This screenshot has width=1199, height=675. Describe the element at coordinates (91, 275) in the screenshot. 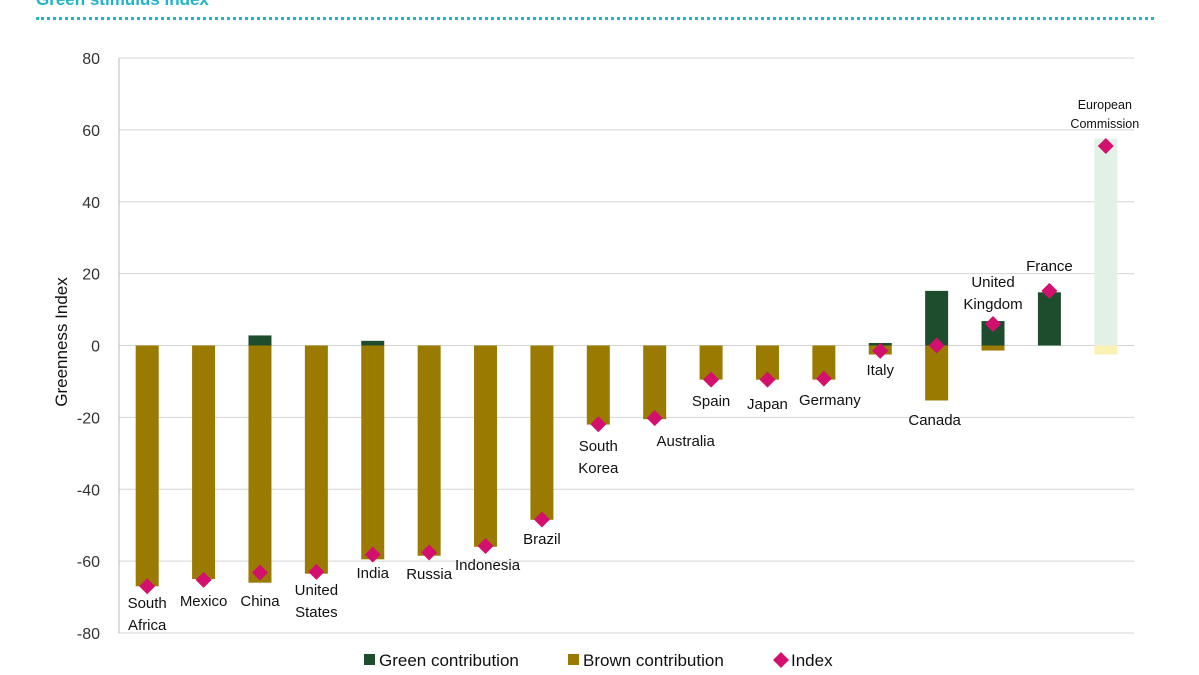

I see `y-tick-label: 20` at that location.